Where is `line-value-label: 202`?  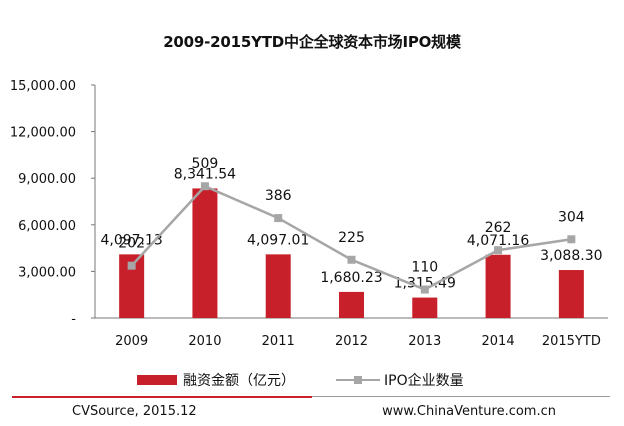
line-value-label: 202 is located at coordinates (131, 244).